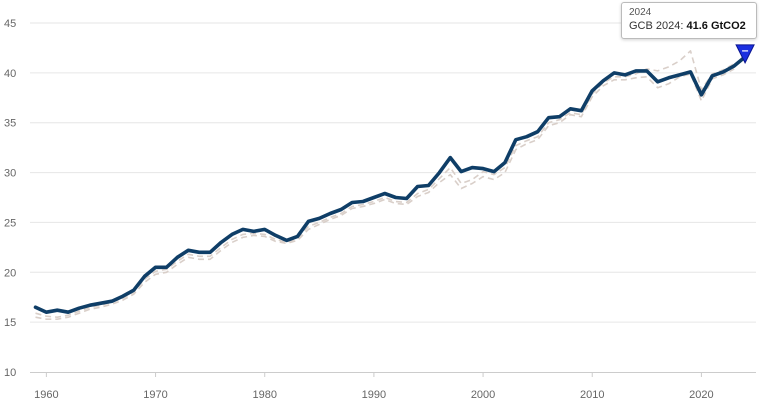 The height and width of the screenshot is (410, 769). Describe the element at coordinates (592, 395) in the screenshot. I see `x-tick-label-2010: 2010` at that location.